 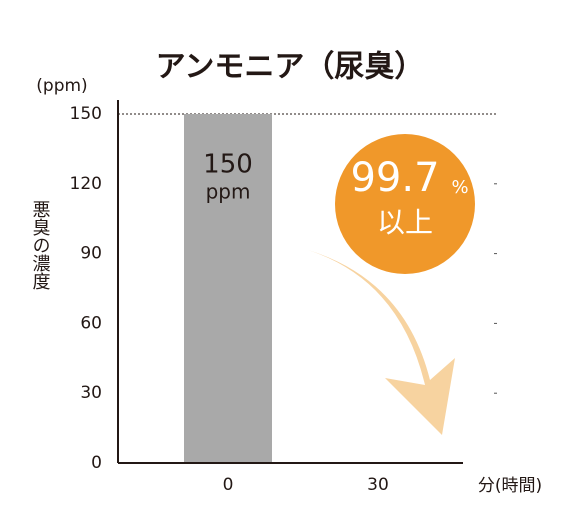 What do you see at coordinates (96, 463) in the screenshot?
I see `y-tick-label: 0` at bounding box center [96, 463].